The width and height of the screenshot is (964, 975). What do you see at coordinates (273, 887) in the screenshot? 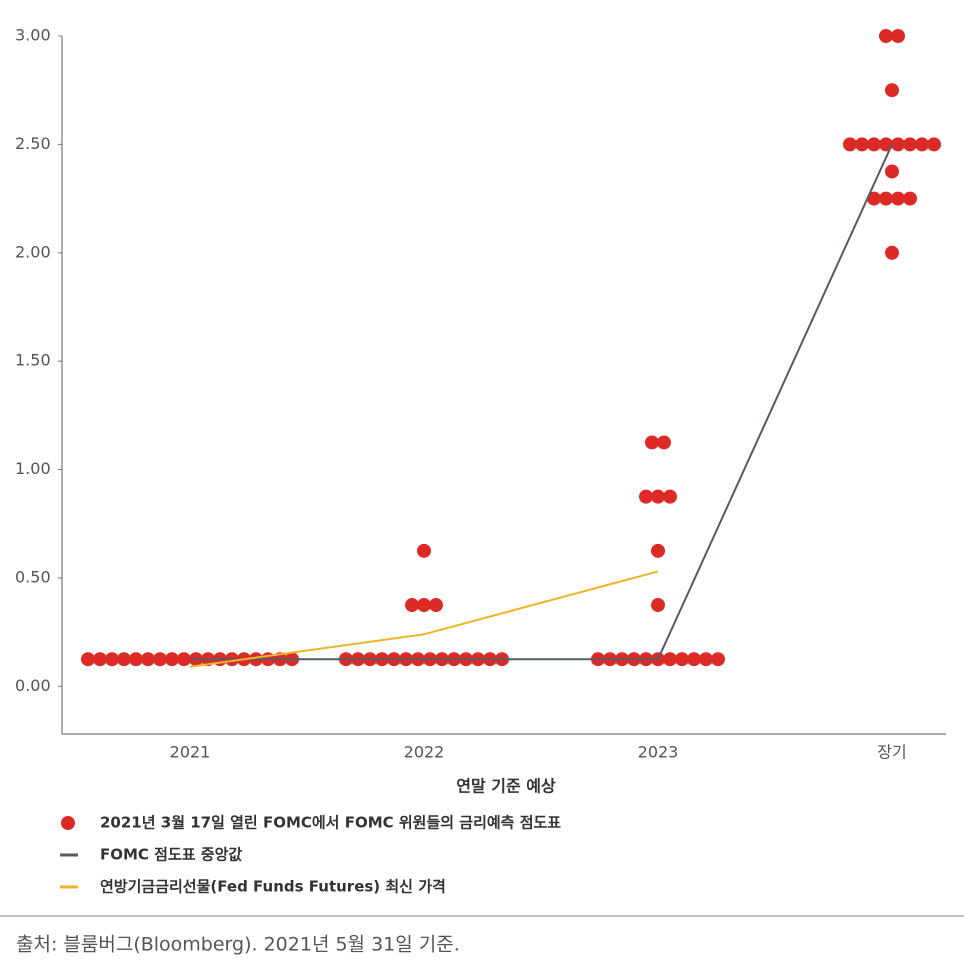
I see `legend-label: 연방기금금리선물(Fed Funds Futures) 최신 가격` at bounding box center [273, 887].